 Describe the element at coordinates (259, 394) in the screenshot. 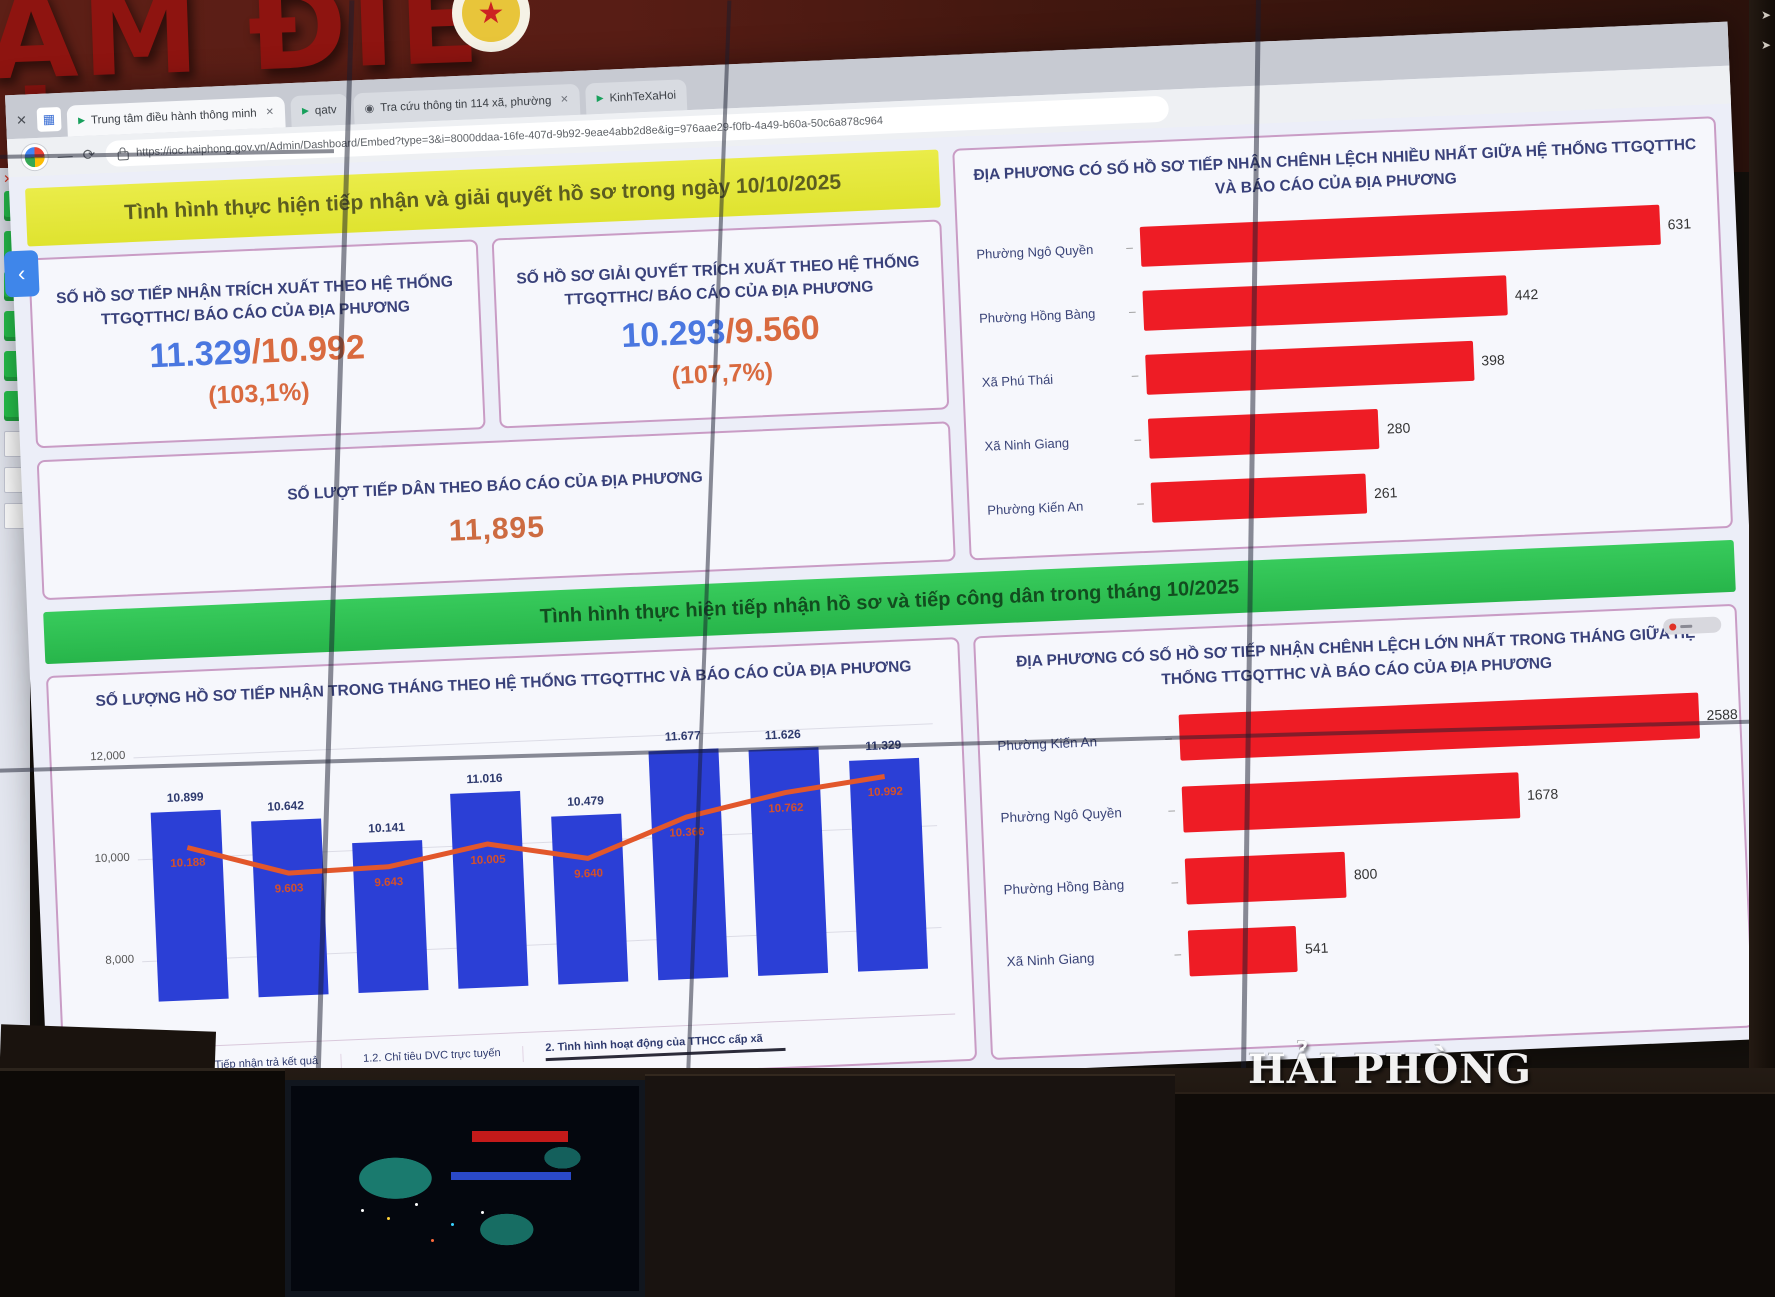

I see `received-percent: (103,1%)` at that location.